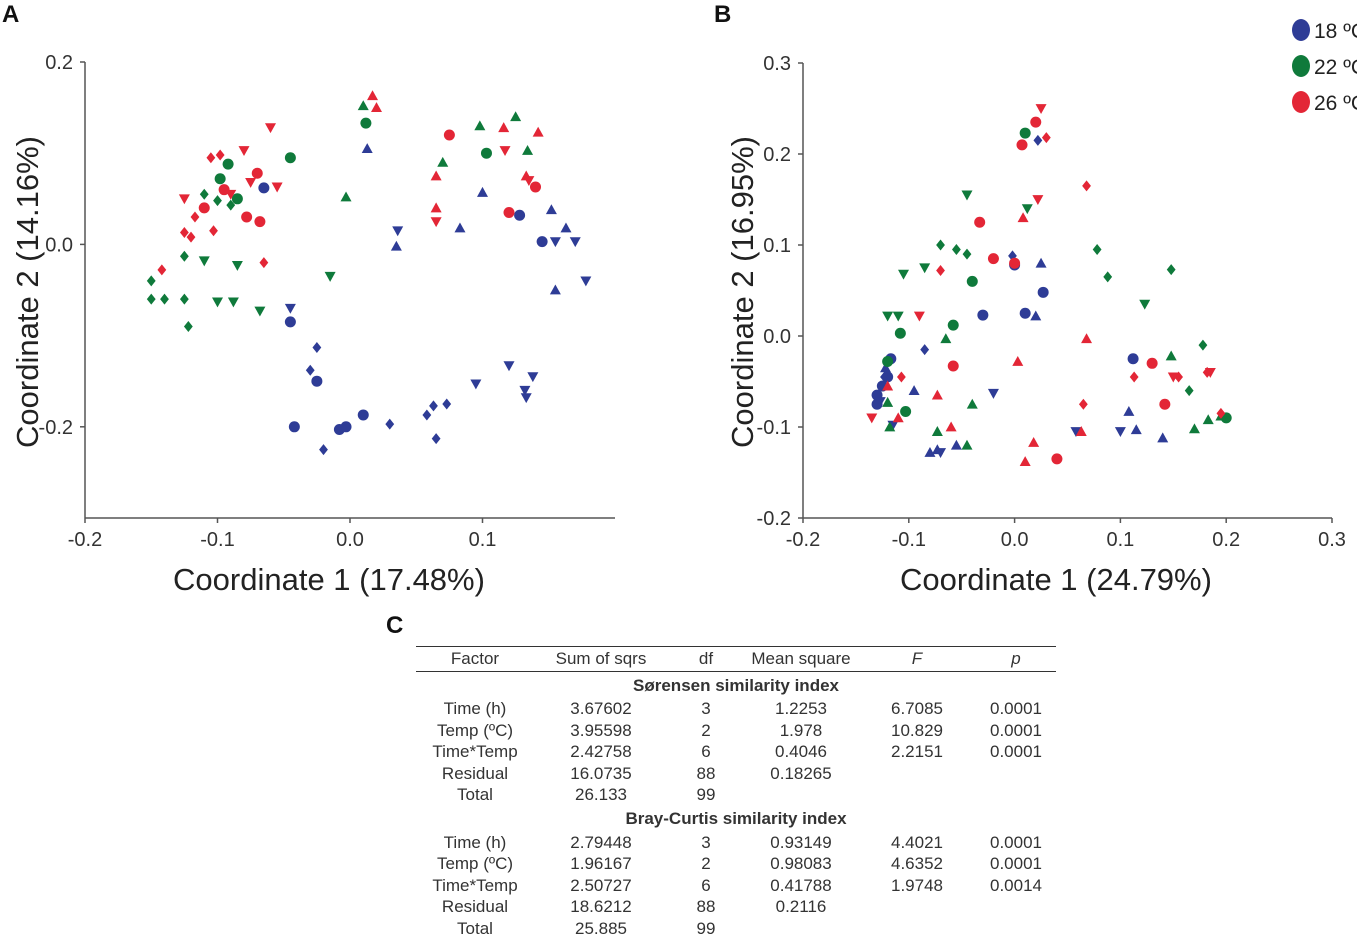 This screenshot has width=1357, height=944. What do you see at coordinates (736, 907) in the screenshot?
I see `table-row: Residual 18.6212 88 0.2116` at bounding box center [736, 907].